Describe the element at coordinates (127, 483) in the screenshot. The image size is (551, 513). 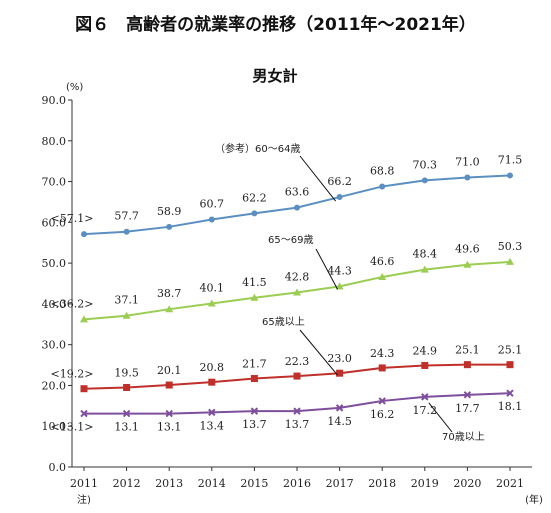
I see `x-tick-label: 2012` at that location.